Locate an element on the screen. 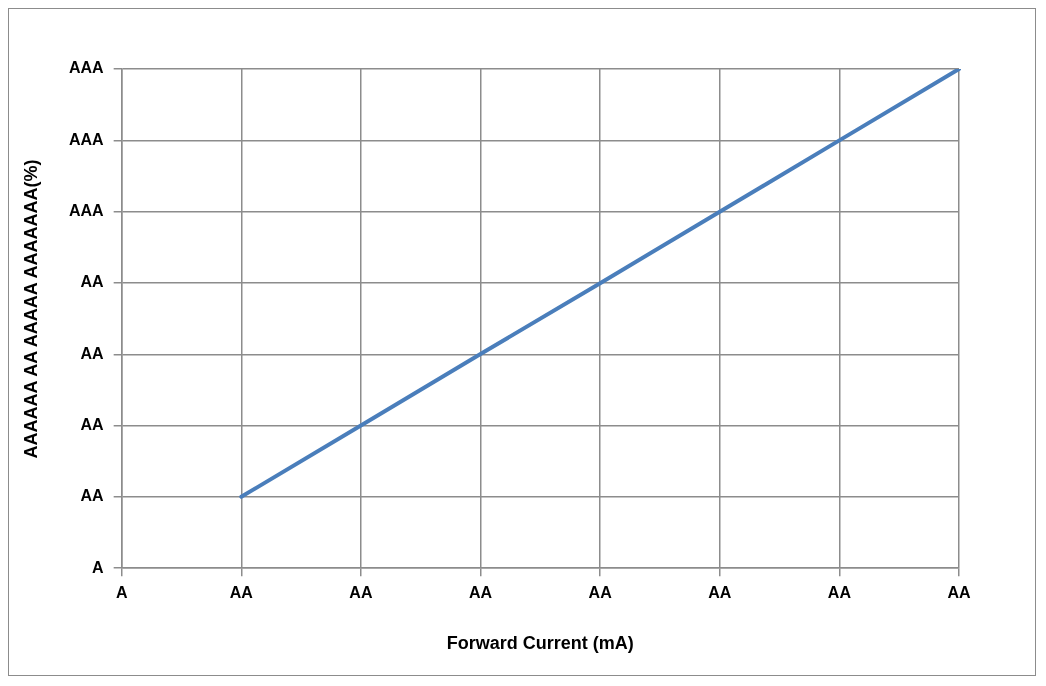 This screenshot has height=686, width=1046. text: A is located at coordinates (98, 567).